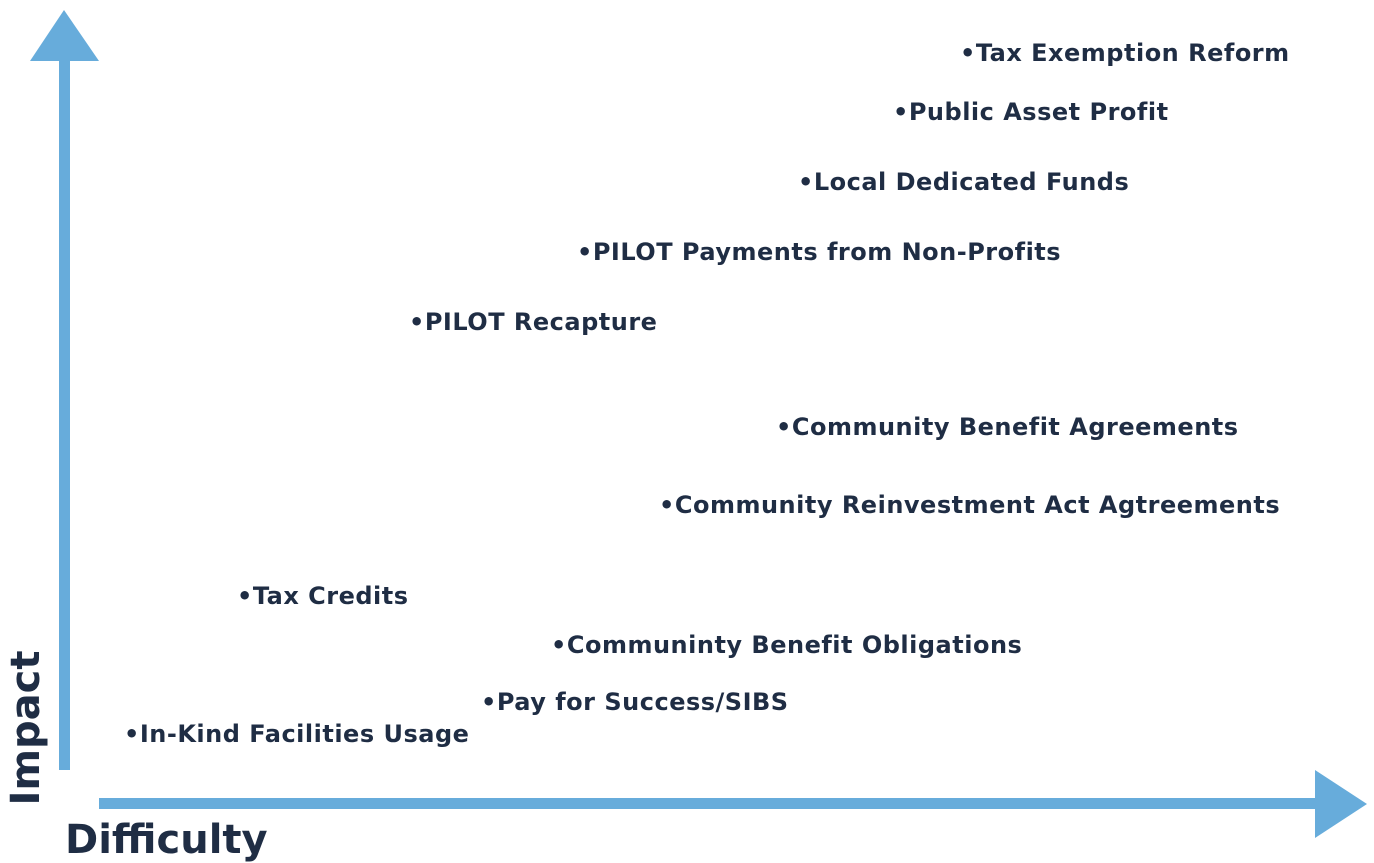 The width and height of the screenshot is (1374, 863). Describe the element at coordinates (963, 182) in the screenshot. I see `item-label: •Local Dedicated Funds` at that location.